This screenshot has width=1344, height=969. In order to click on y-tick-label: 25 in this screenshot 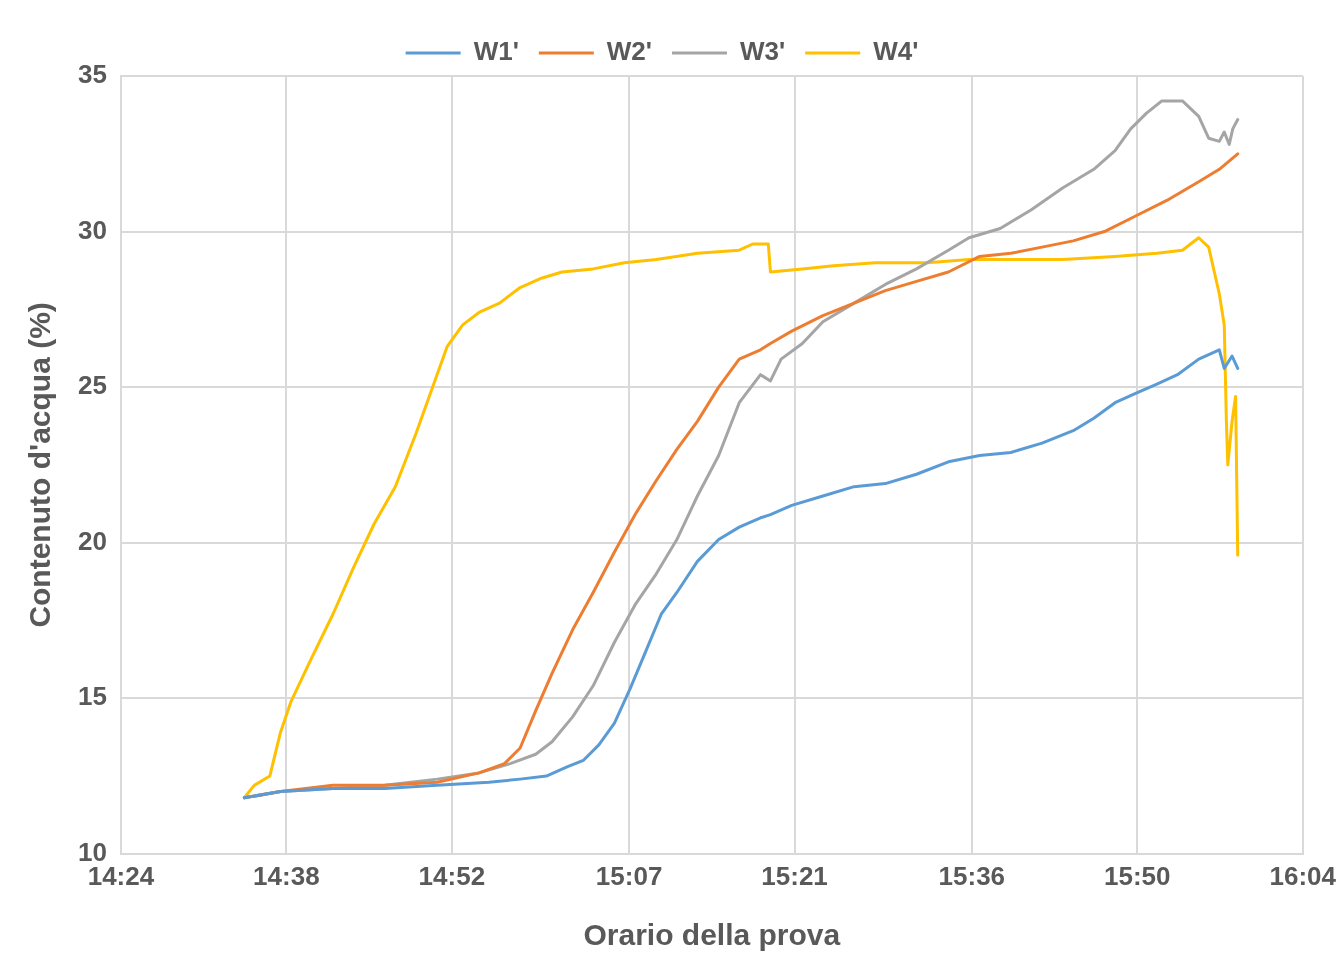, I will do `click(92, 385)`.